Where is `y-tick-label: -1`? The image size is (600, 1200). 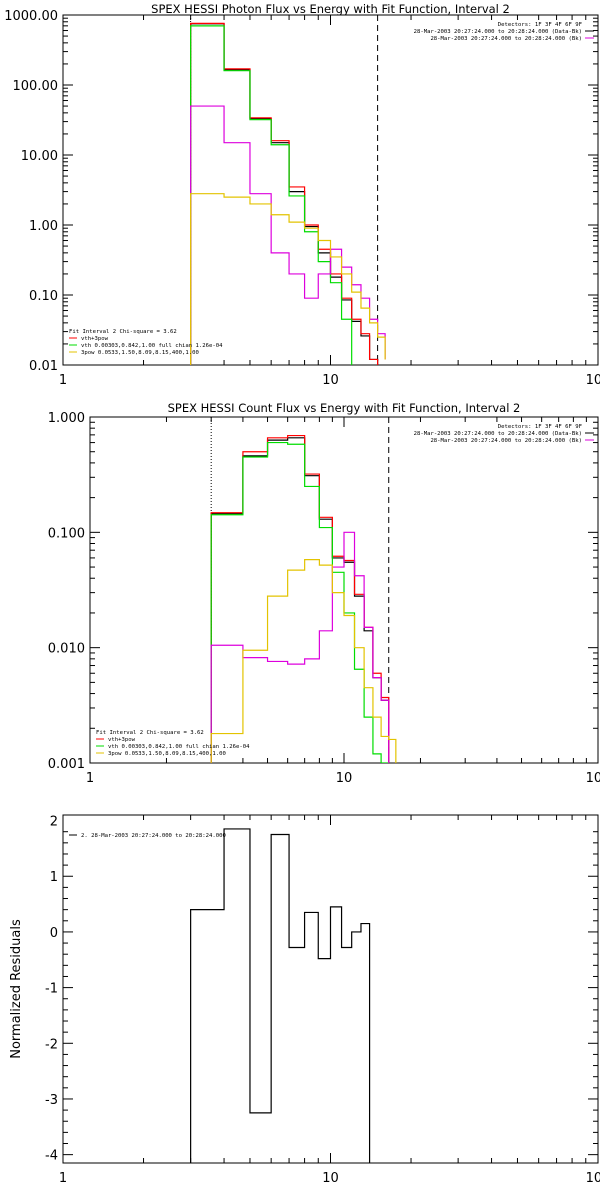
y-tick-label: -1 is located at coordinates (51, 989).